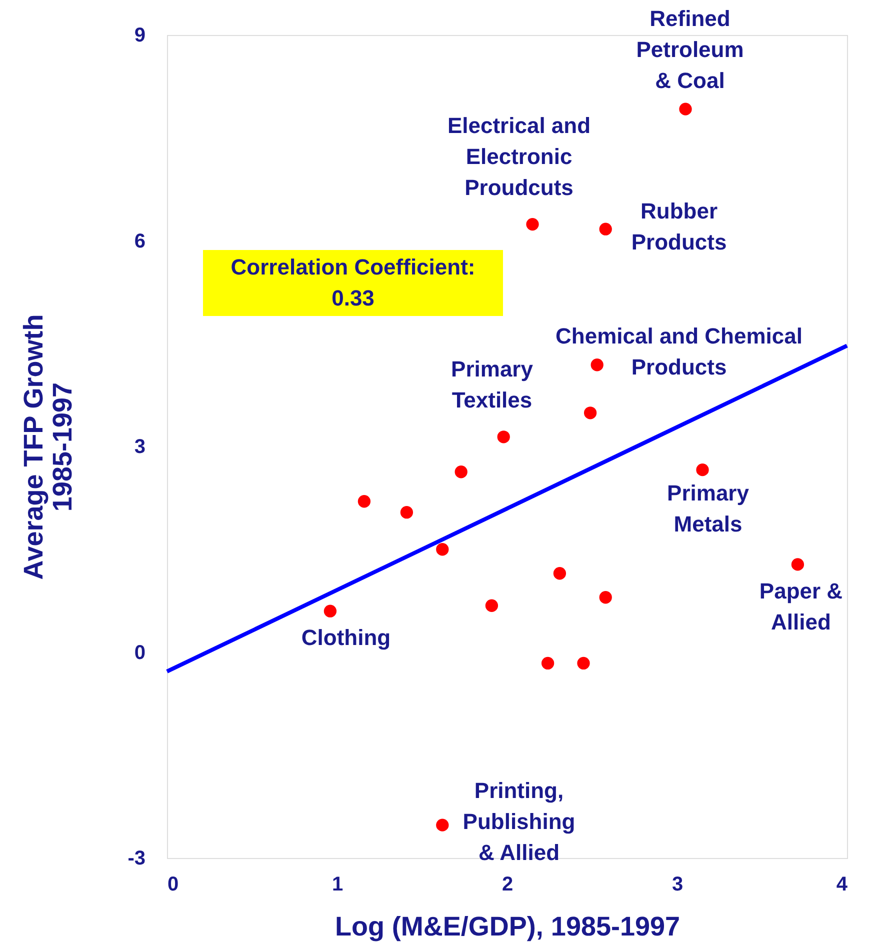 This screenshot has height=951, width=874. Describe the element at coordinates (508, 885) in the screenshot. I see `x-tick-label: 2` at that location.